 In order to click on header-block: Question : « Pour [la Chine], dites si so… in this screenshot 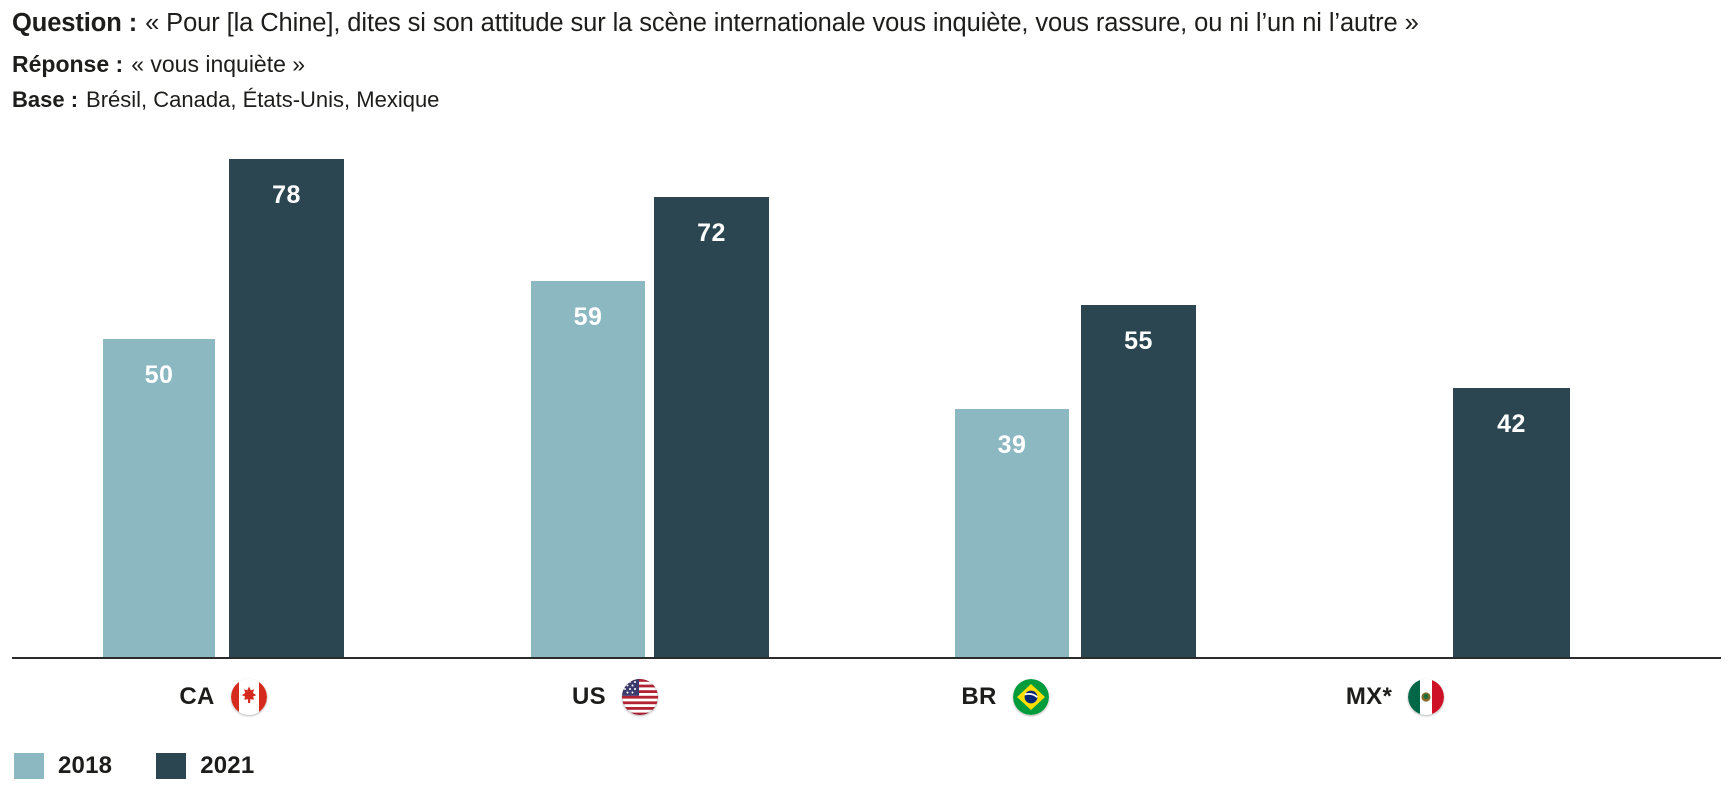, I will do `click(869, 60)`.